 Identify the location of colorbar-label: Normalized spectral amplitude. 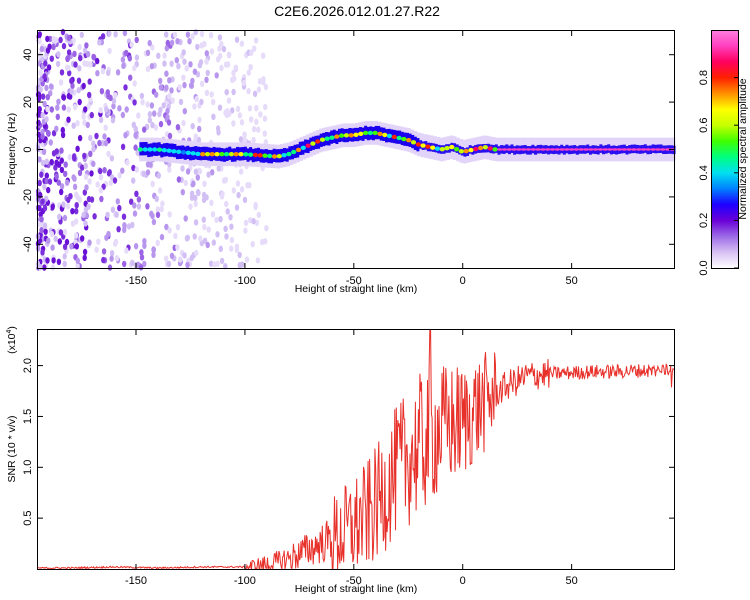
(743, 148).